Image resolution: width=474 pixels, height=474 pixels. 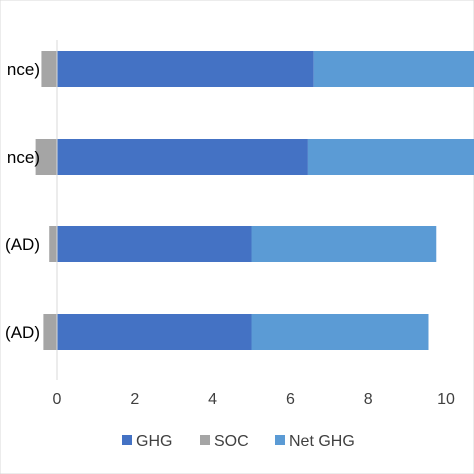 I want to click on x-tick-label: 8, so click(x=368, y=399).